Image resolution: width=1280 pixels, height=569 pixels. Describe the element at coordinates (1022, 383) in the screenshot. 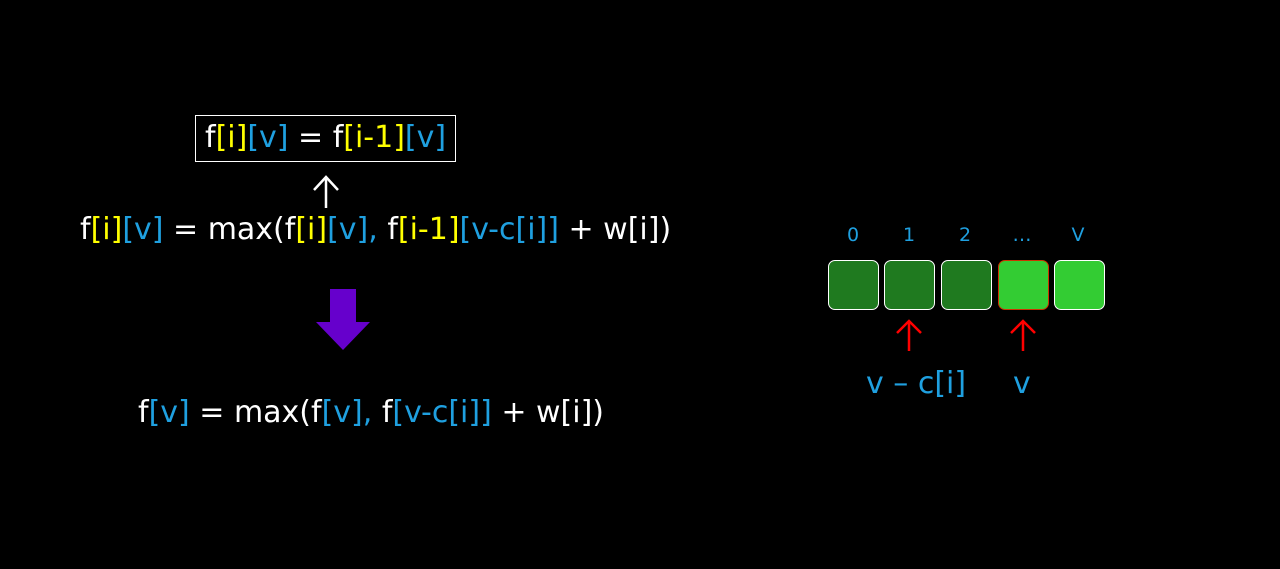

I see `pointer-label-v: v` at that location.